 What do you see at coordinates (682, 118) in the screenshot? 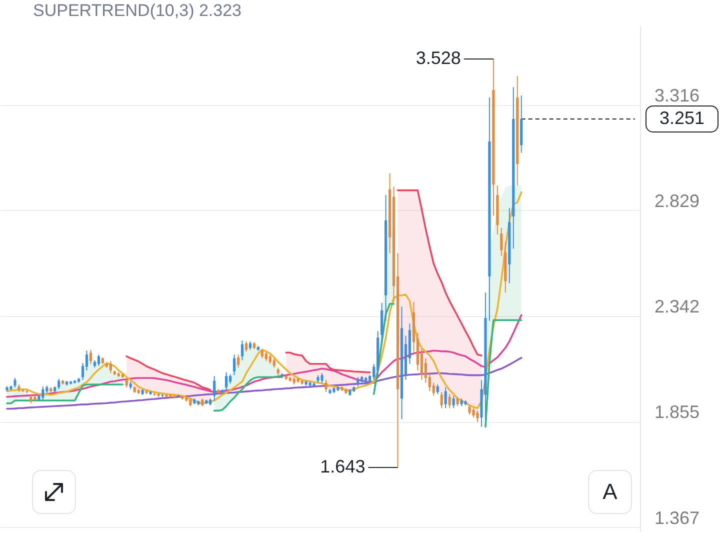
I see `ref-line-label: 3.251` at bounding box center [682, 118].